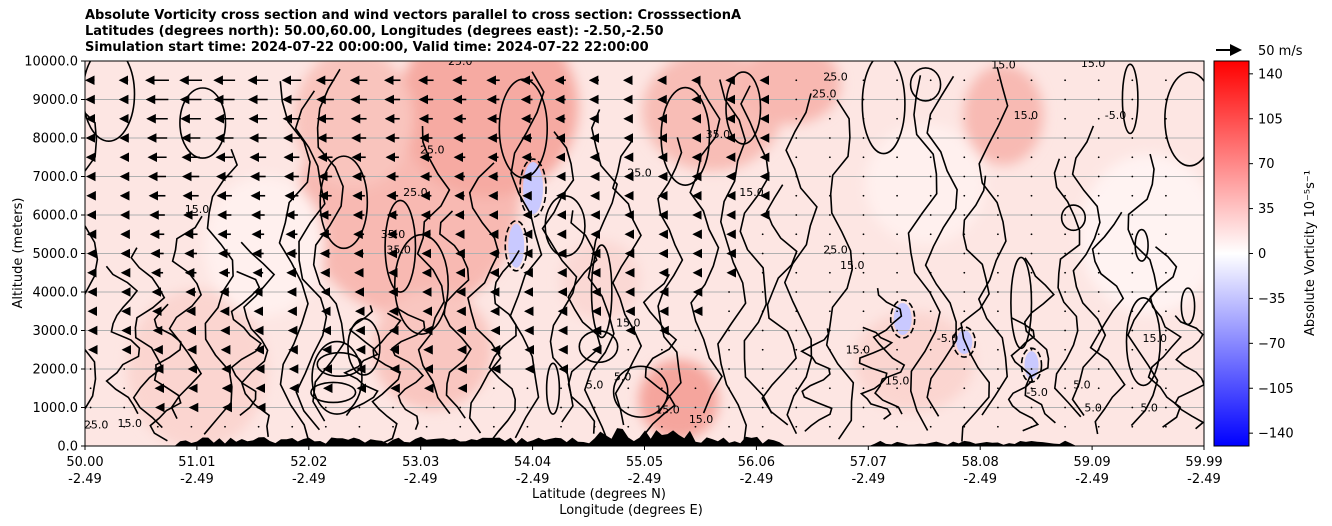 This screenshot has height=526, width=1332. I want to click on wind-key-label: 50 m/s, so click(1280, 51).